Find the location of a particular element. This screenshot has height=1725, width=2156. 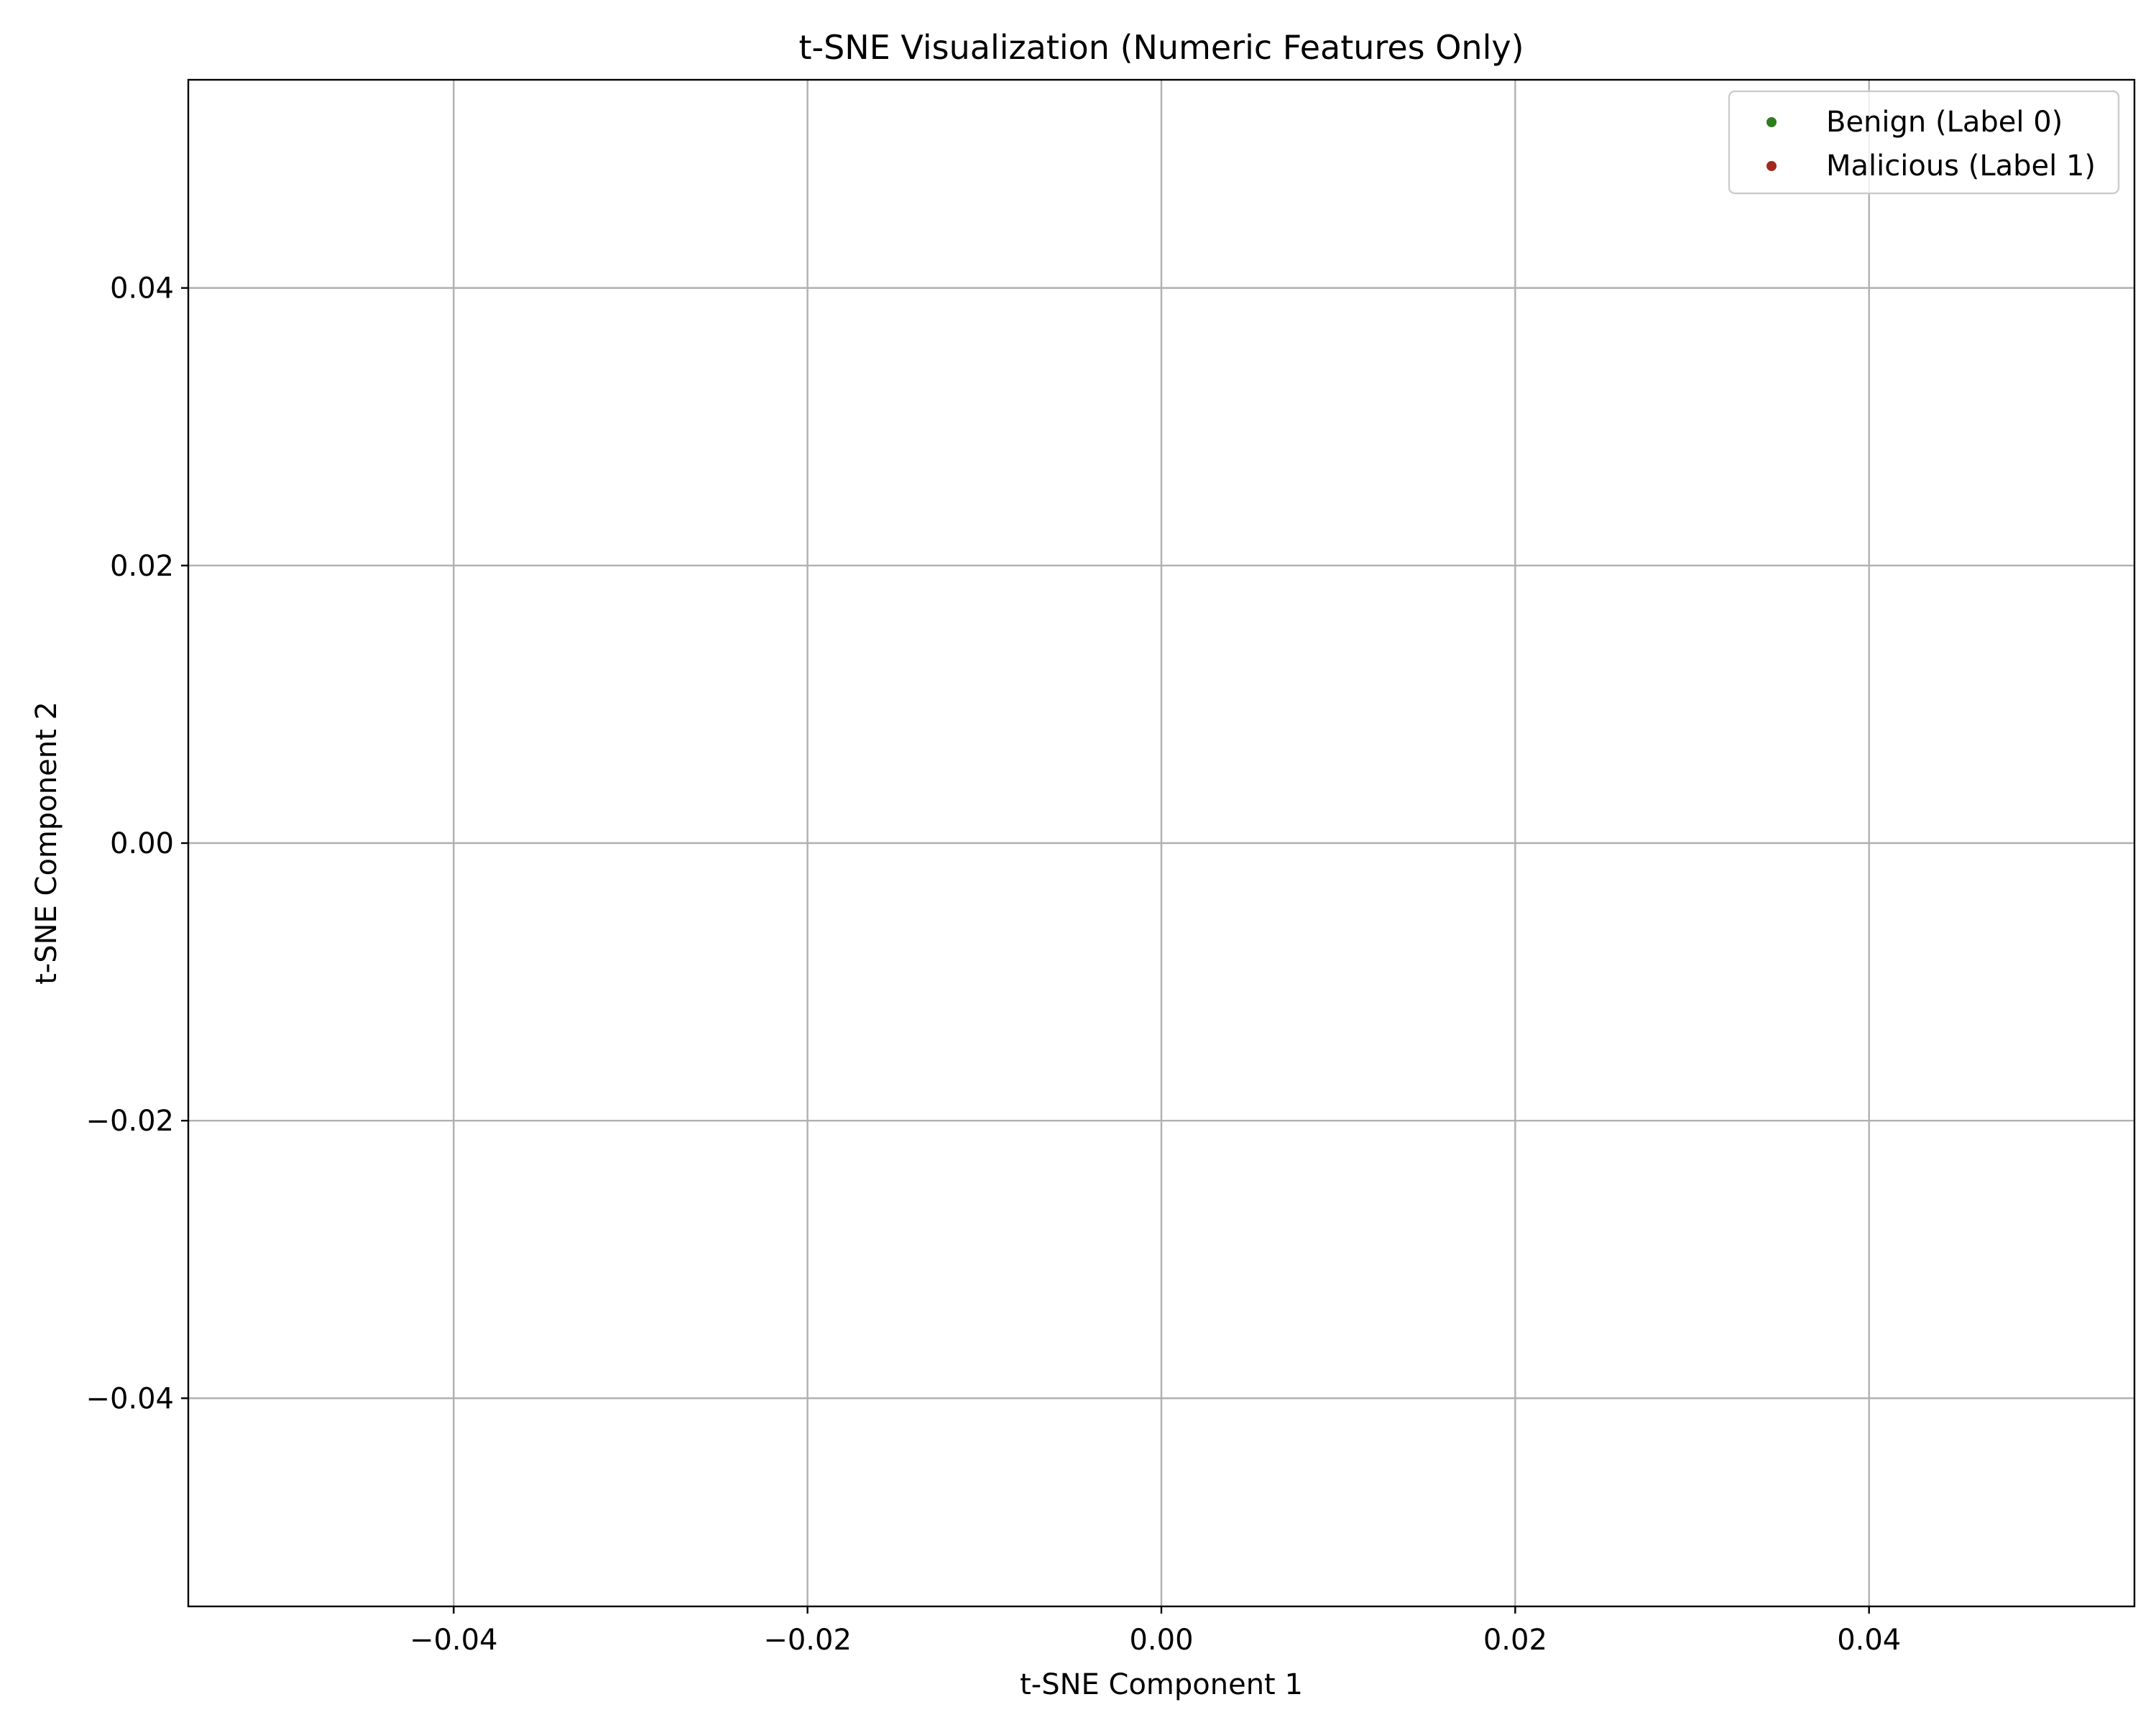

legend-label-malicious: Malicious (Label 1) is located at coordinates (1961, 166).